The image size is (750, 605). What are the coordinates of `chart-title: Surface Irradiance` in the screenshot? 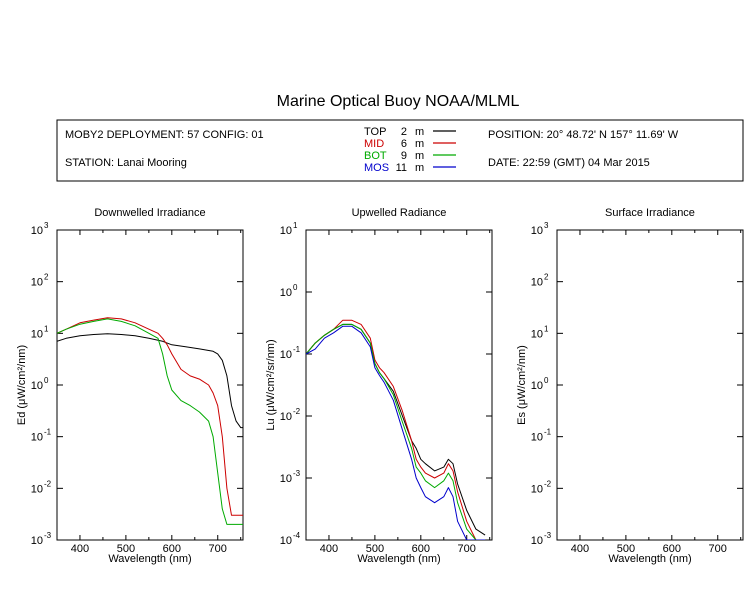 It's located at (650, 213).